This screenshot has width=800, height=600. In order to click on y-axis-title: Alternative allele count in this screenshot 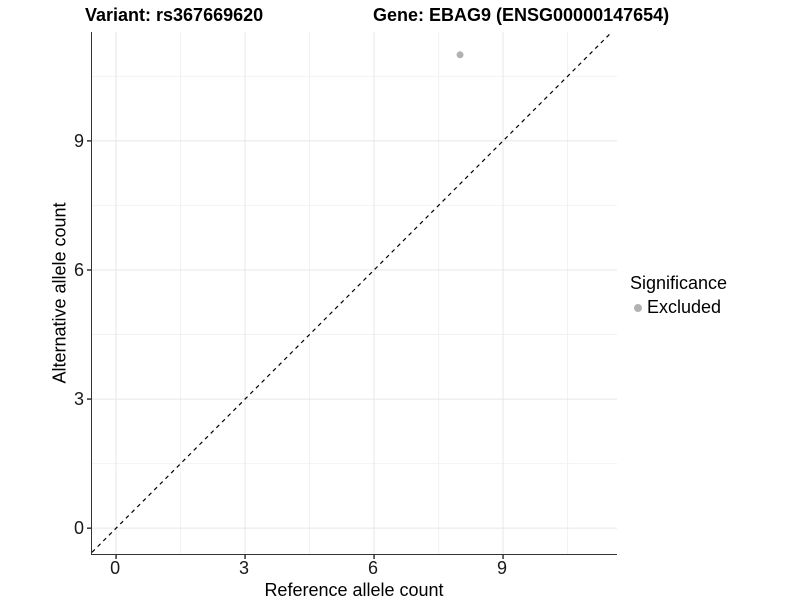, I will do `click(59, 293)`.